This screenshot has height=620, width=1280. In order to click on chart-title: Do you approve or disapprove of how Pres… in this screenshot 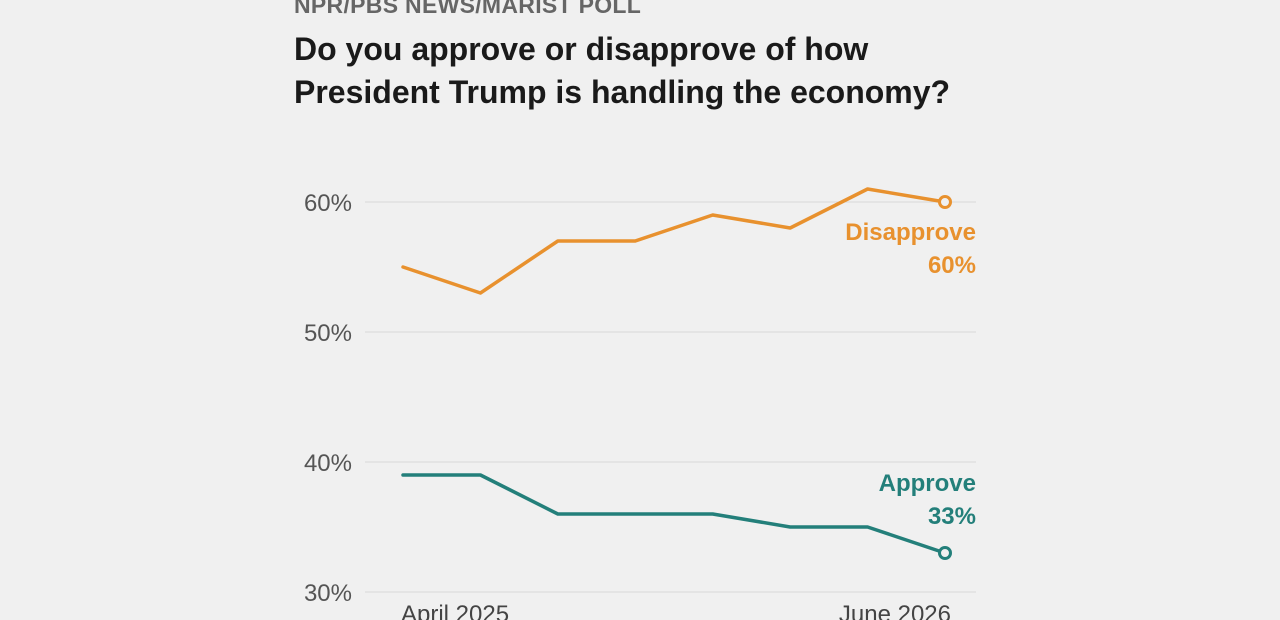, I will do `click(622, 70)`.